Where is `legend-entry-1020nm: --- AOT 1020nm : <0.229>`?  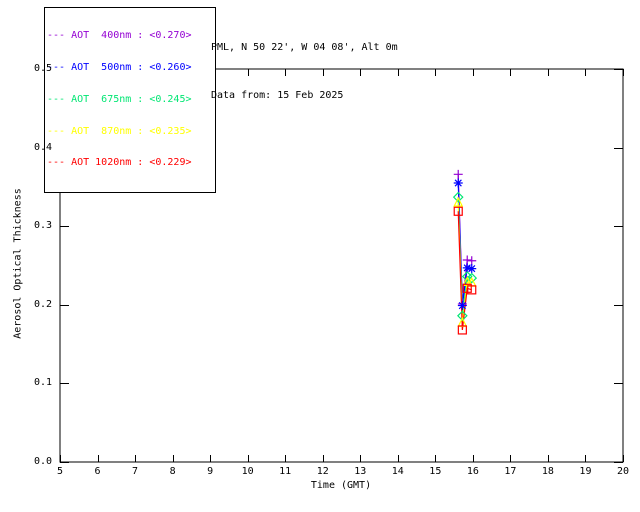
legend-entry-1020nm: --- AOT 1020nm : <0.229> is located at coordinates (119, 163).